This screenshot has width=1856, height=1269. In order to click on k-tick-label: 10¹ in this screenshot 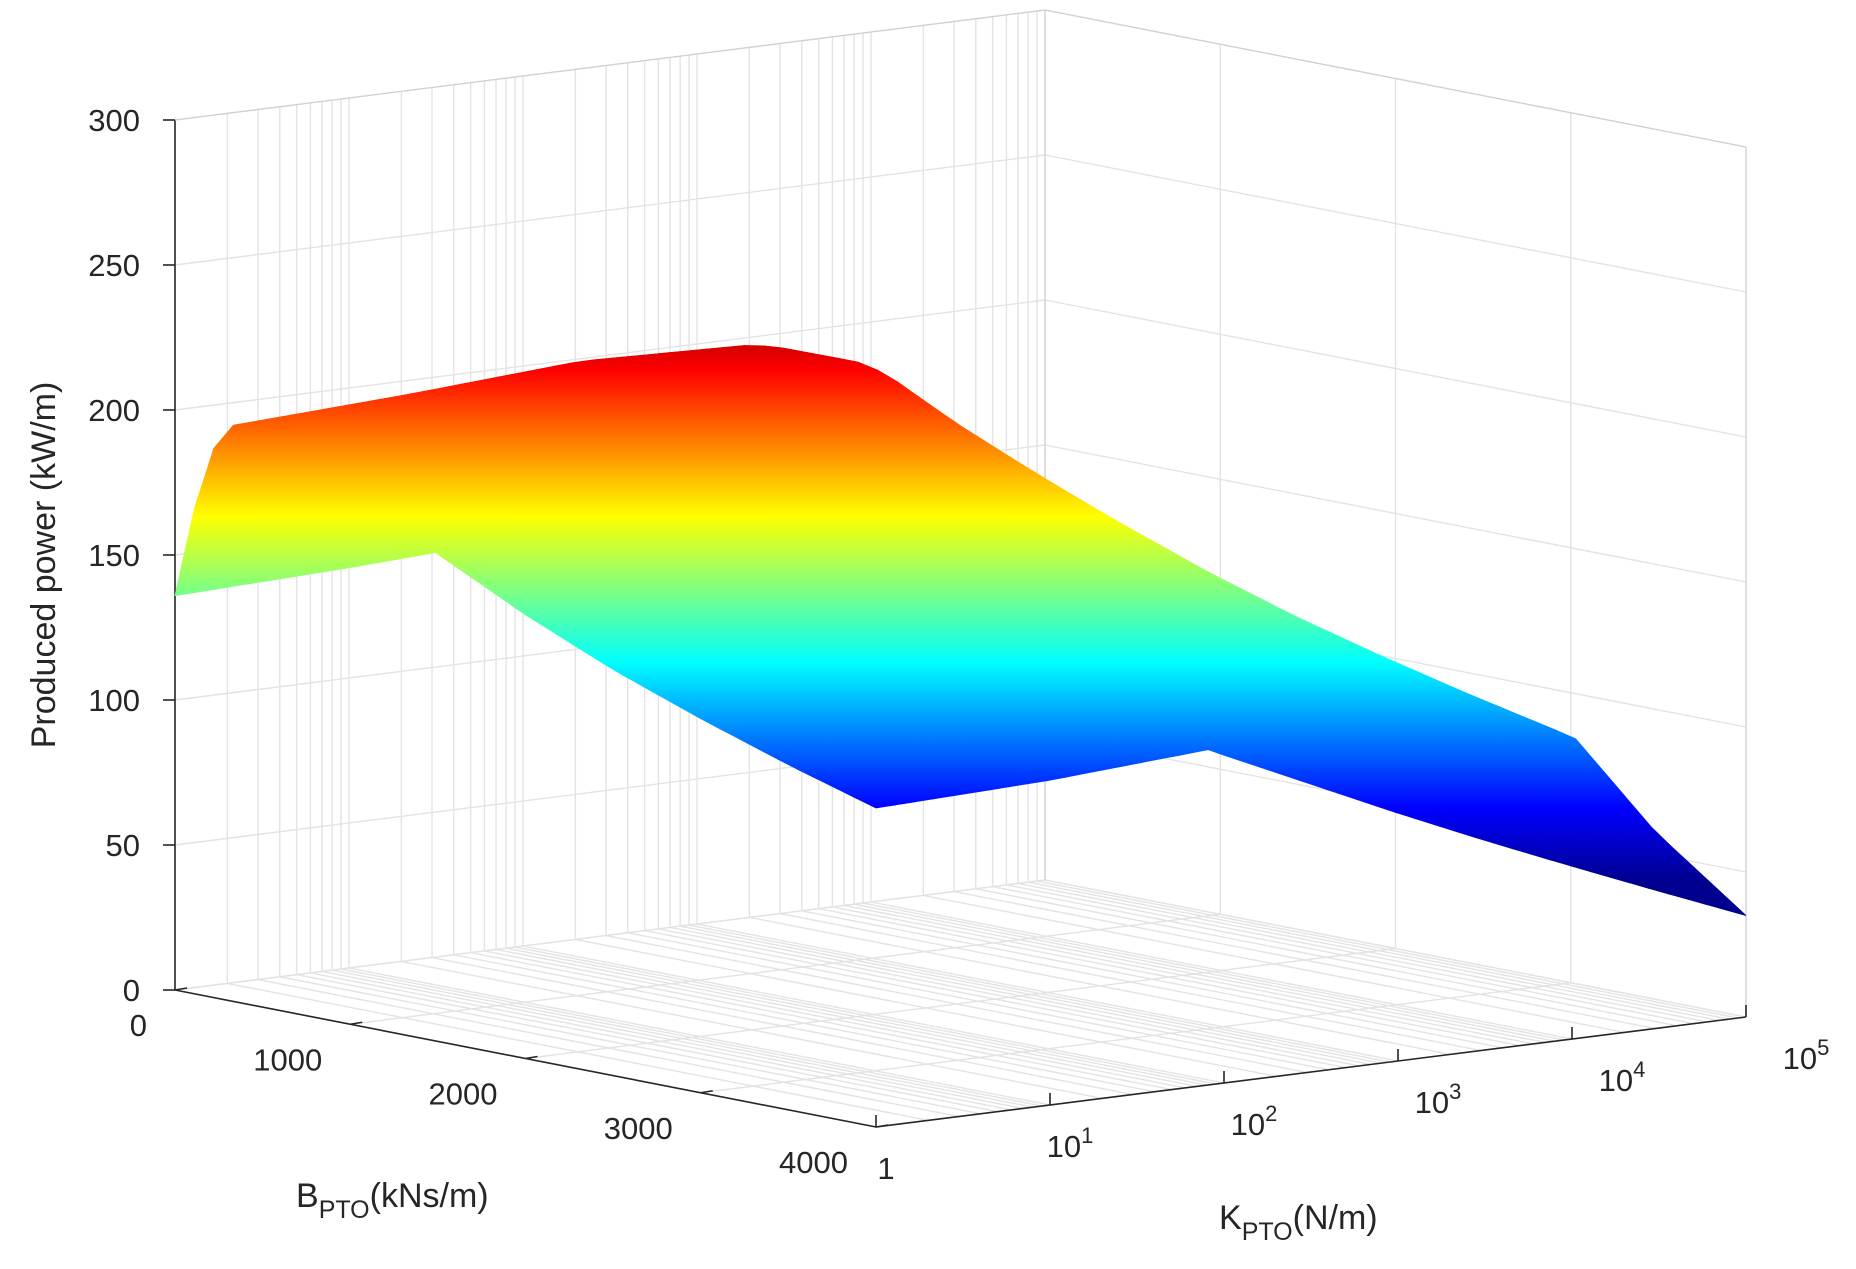, I will do `click(1070, 1143)`.